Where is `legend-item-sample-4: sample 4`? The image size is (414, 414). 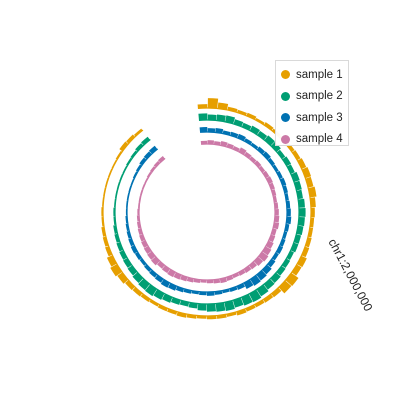 legend-item-sample-4: sample 4 is located at coordinates (314, 140).